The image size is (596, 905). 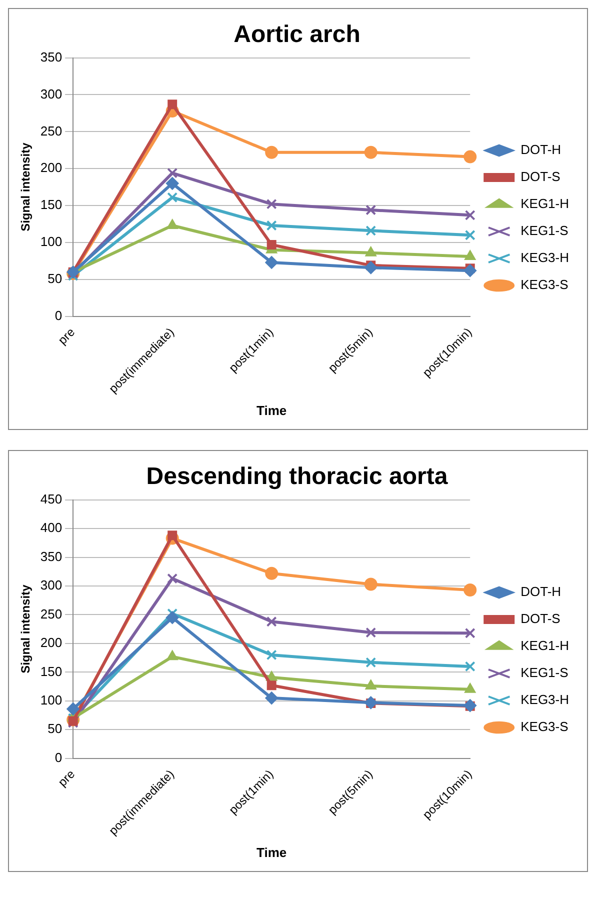 I want to click on chart-title: Descending thoracic aorta, so click(x=297, y=476).